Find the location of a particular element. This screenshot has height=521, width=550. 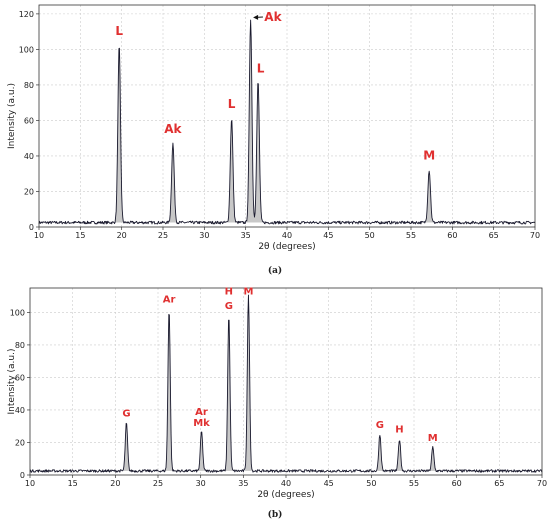

panel-b-caption: (b) is located at coordinates (275, 514).